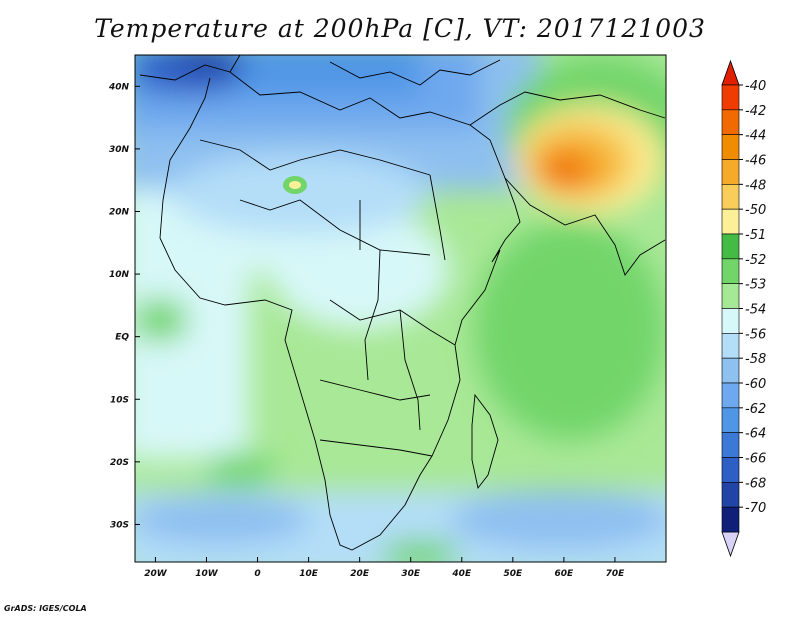 This screenshot has width=800, height=618. Describe the element at coordinates (755, 434) in the screenshot. I see `colorbar-label: -64` at that location.